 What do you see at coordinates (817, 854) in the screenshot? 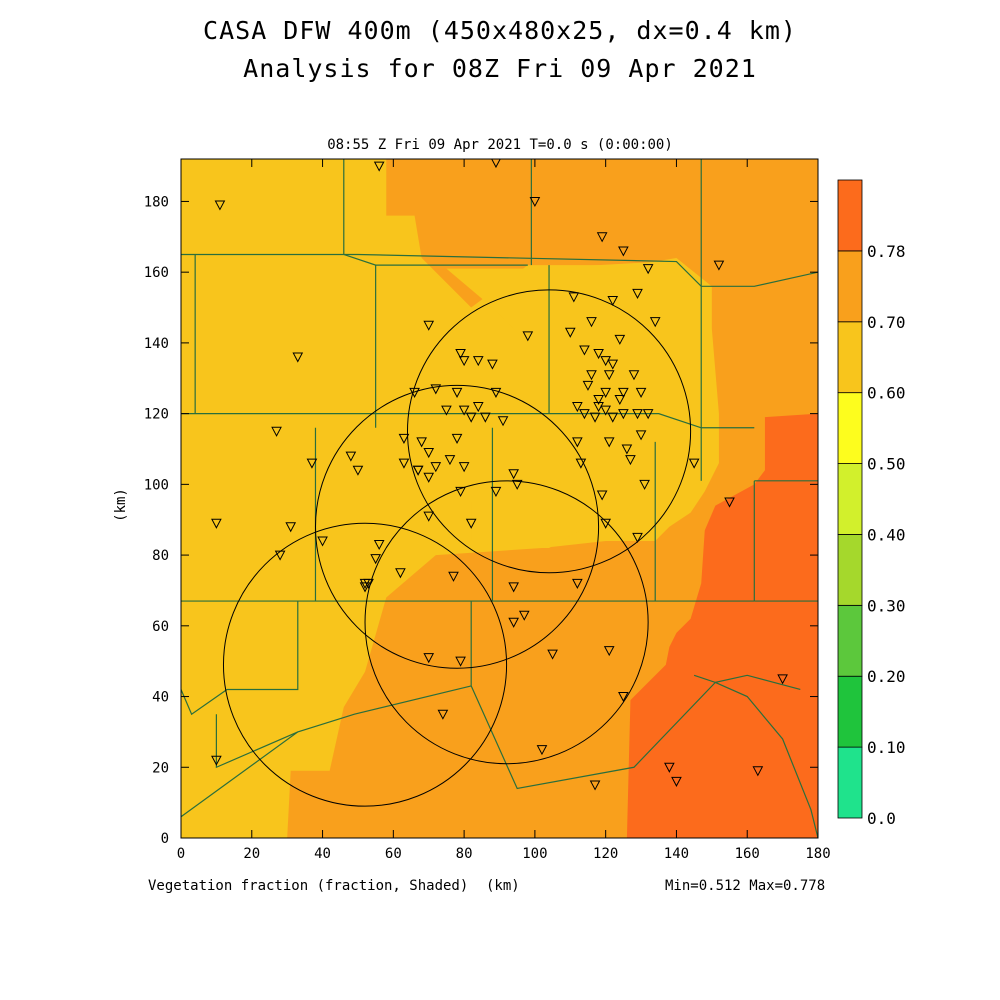
I see `x-tick-label-9: 180` at bounding box center [817, 854].